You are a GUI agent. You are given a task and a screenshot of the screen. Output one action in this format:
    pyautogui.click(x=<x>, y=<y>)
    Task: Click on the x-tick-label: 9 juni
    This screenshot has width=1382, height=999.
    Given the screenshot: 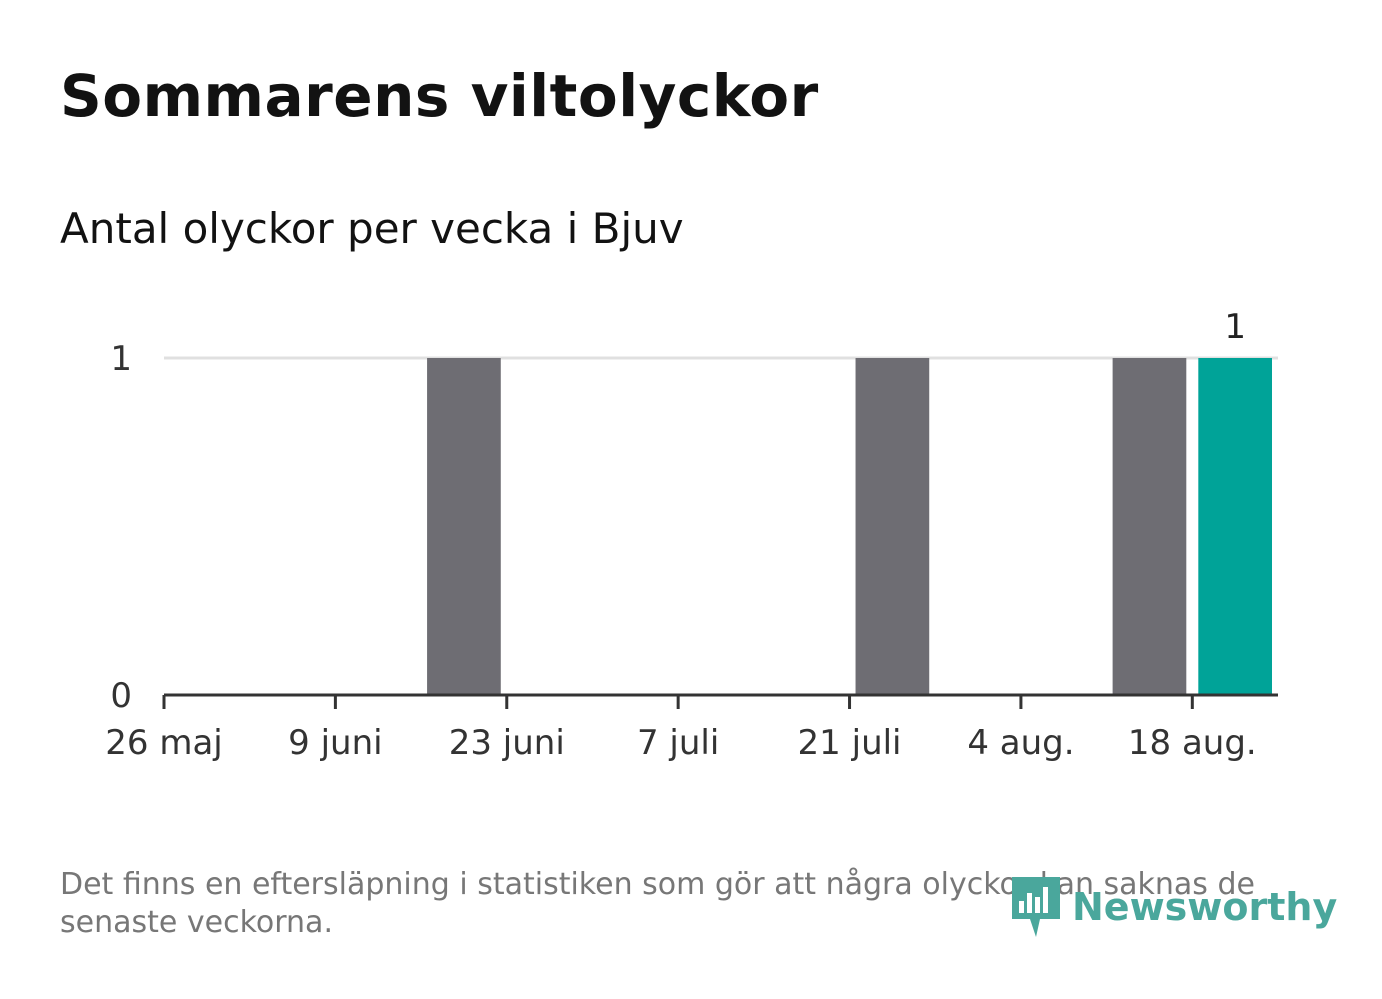 What is the action you would take?
    pyautogui.click(x=335, y=743)
    